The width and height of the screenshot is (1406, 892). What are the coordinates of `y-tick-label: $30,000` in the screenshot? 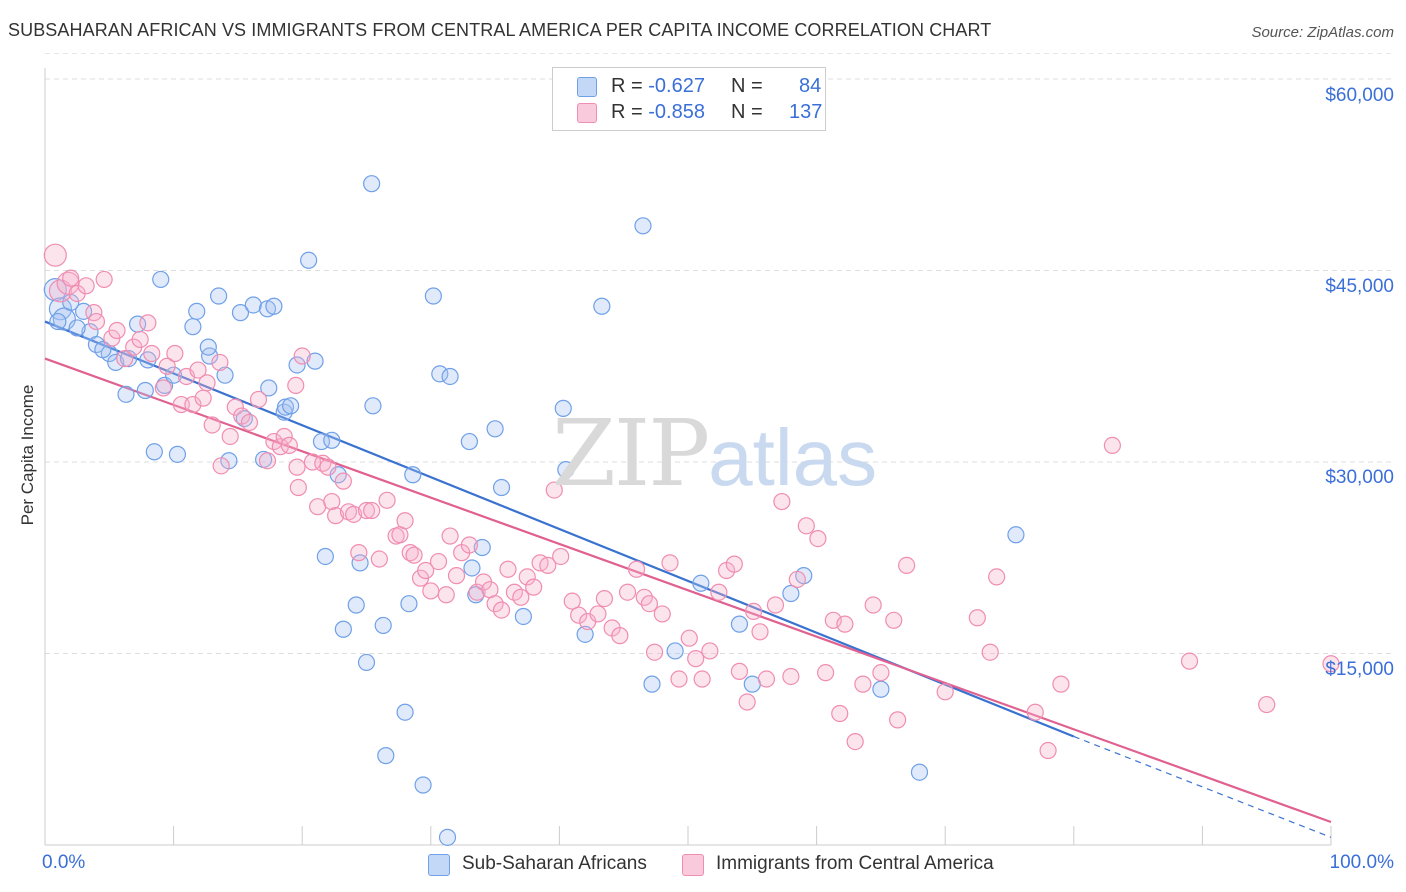 It's located at (1359, 477).